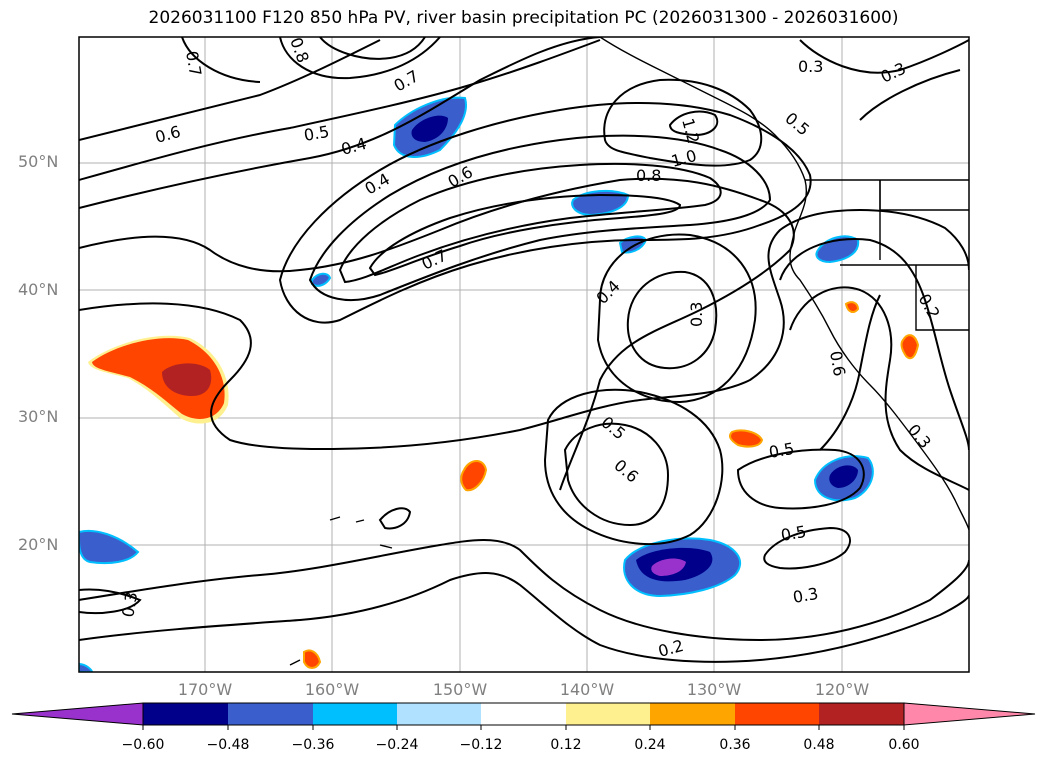 Image resolution: width=1047 pixels, height=765 pixels. I want to click on colorbar-tick-label: −0.12, so click(481, 745).